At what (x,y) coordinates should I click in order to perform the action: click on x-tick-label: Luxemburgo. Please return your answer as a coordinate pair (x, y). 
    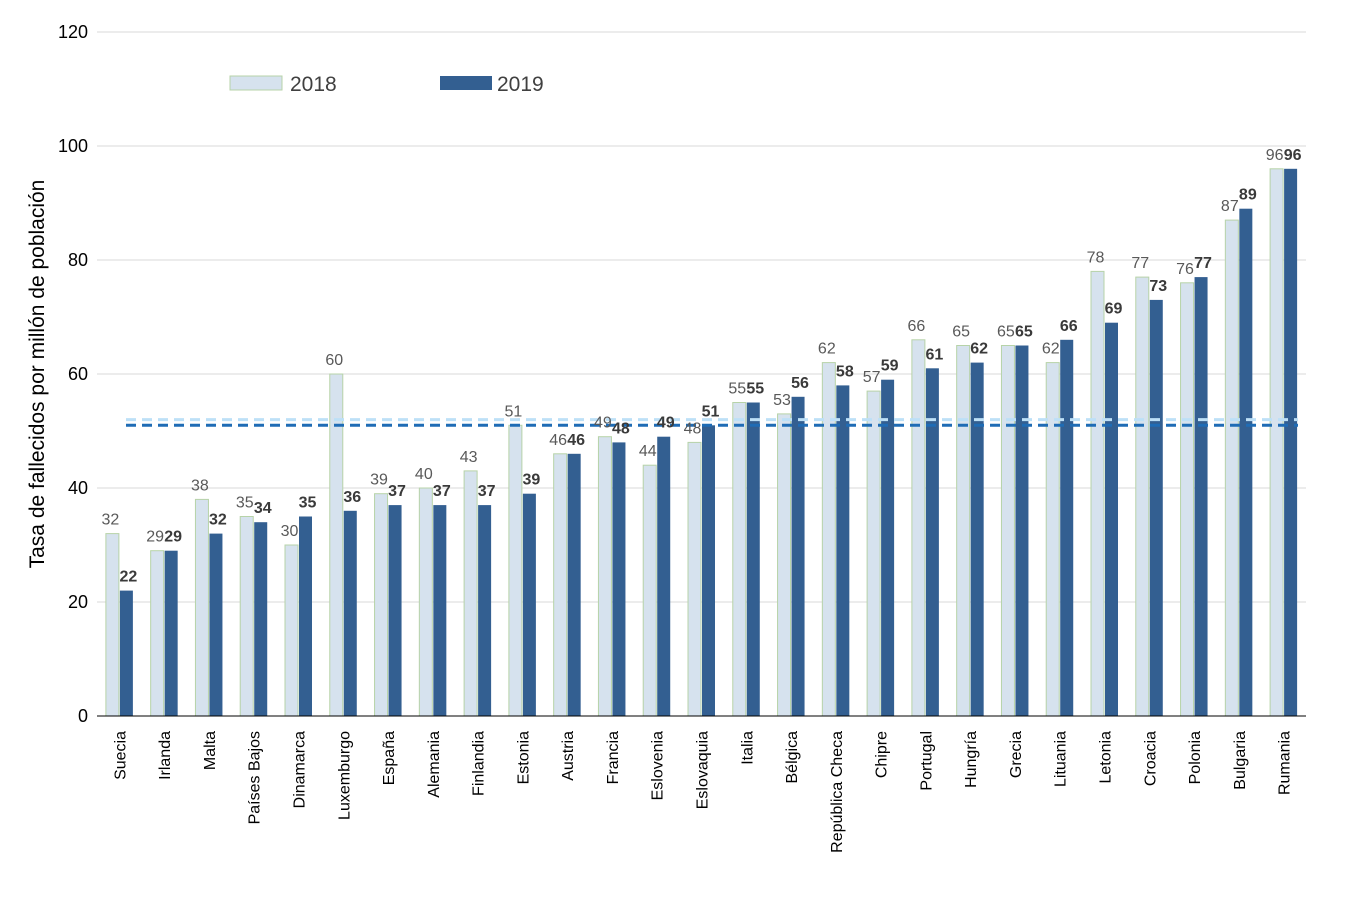
    Looking at the image, I should click on (344, 775).